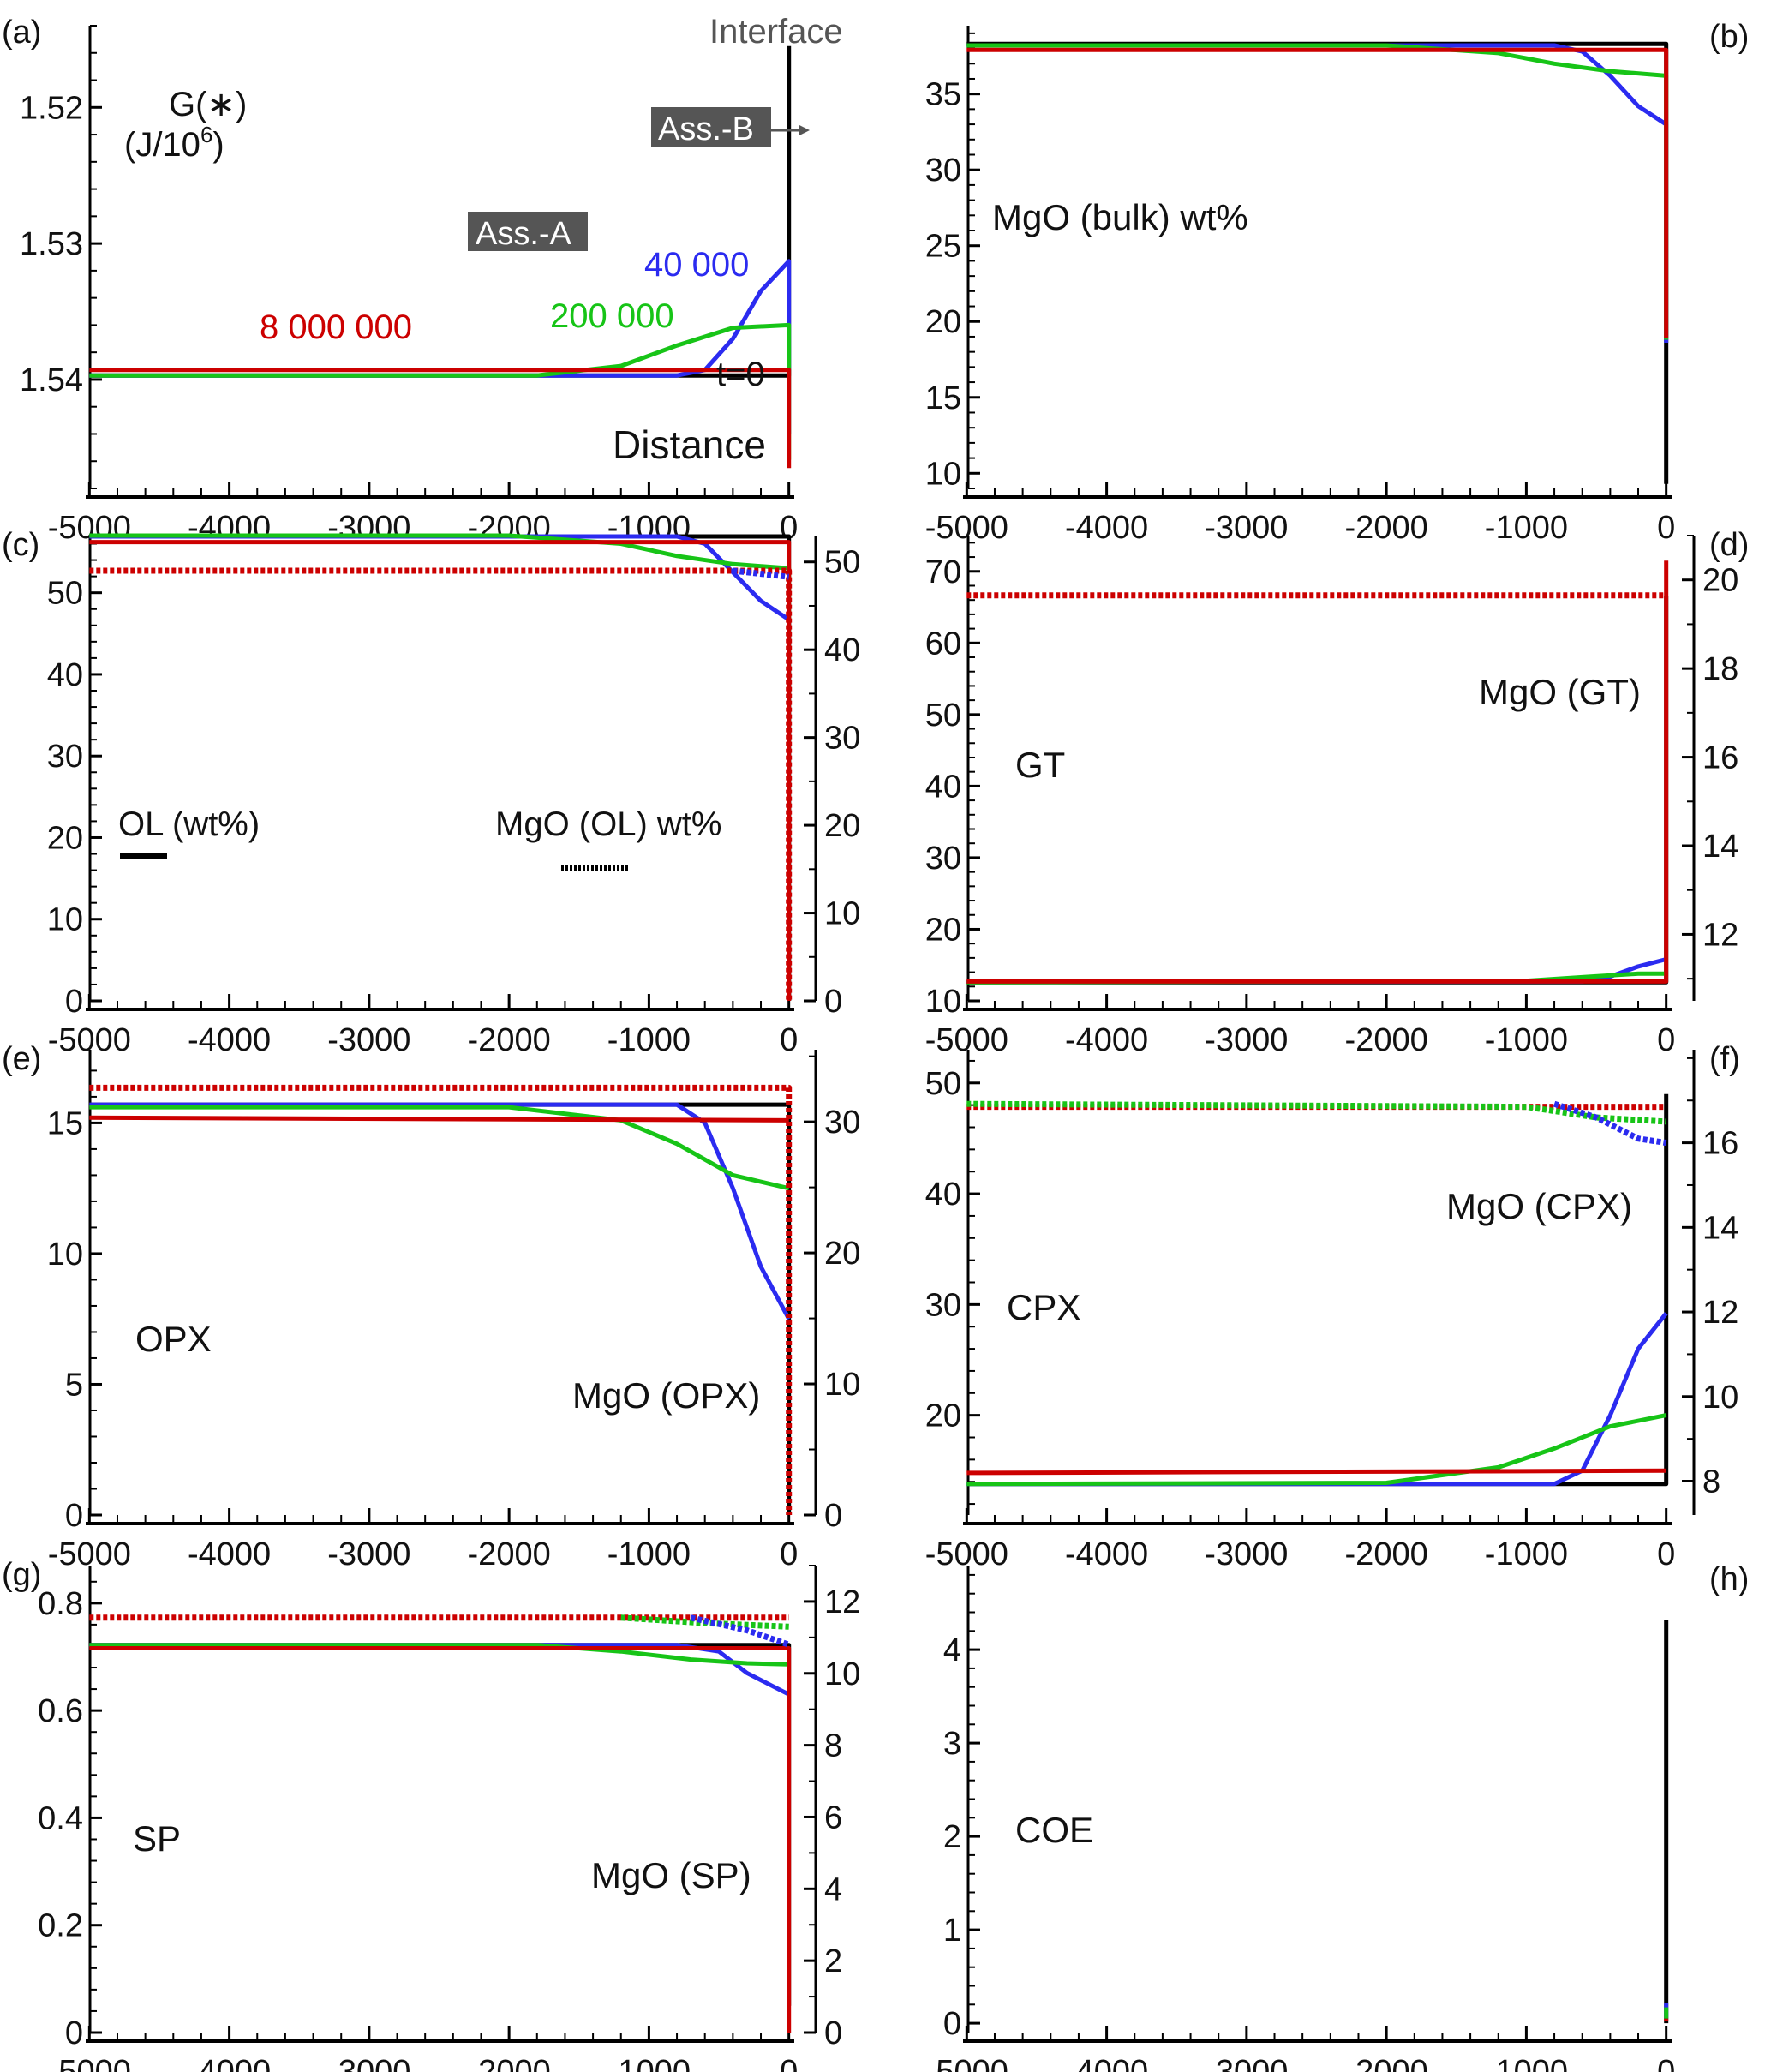 The height and width of the screenshot is (2072, 1771). What do you see at coordinates (943, 930) in the screenshot?
I see `y-tick-label: 20` at bounding box center [943, 930].